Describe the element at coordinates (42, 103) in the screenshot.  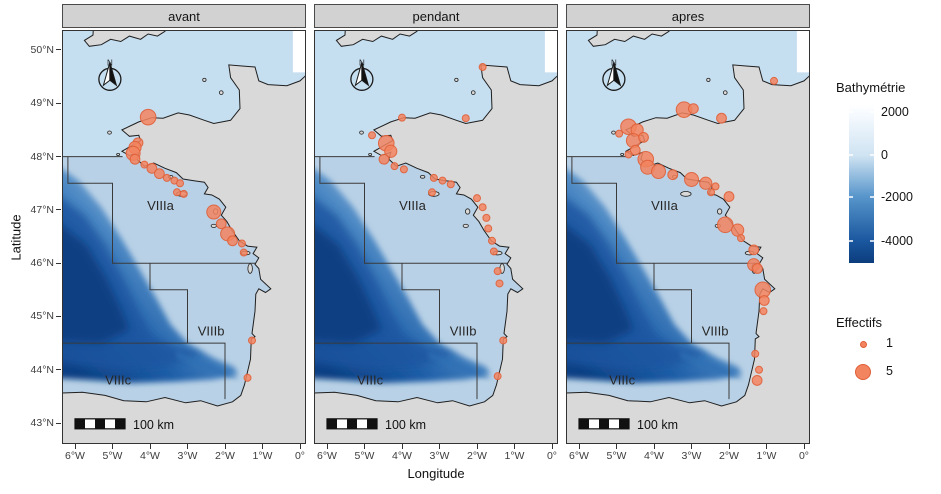
I see `y-axis-tick-label: 49°N` at that location.